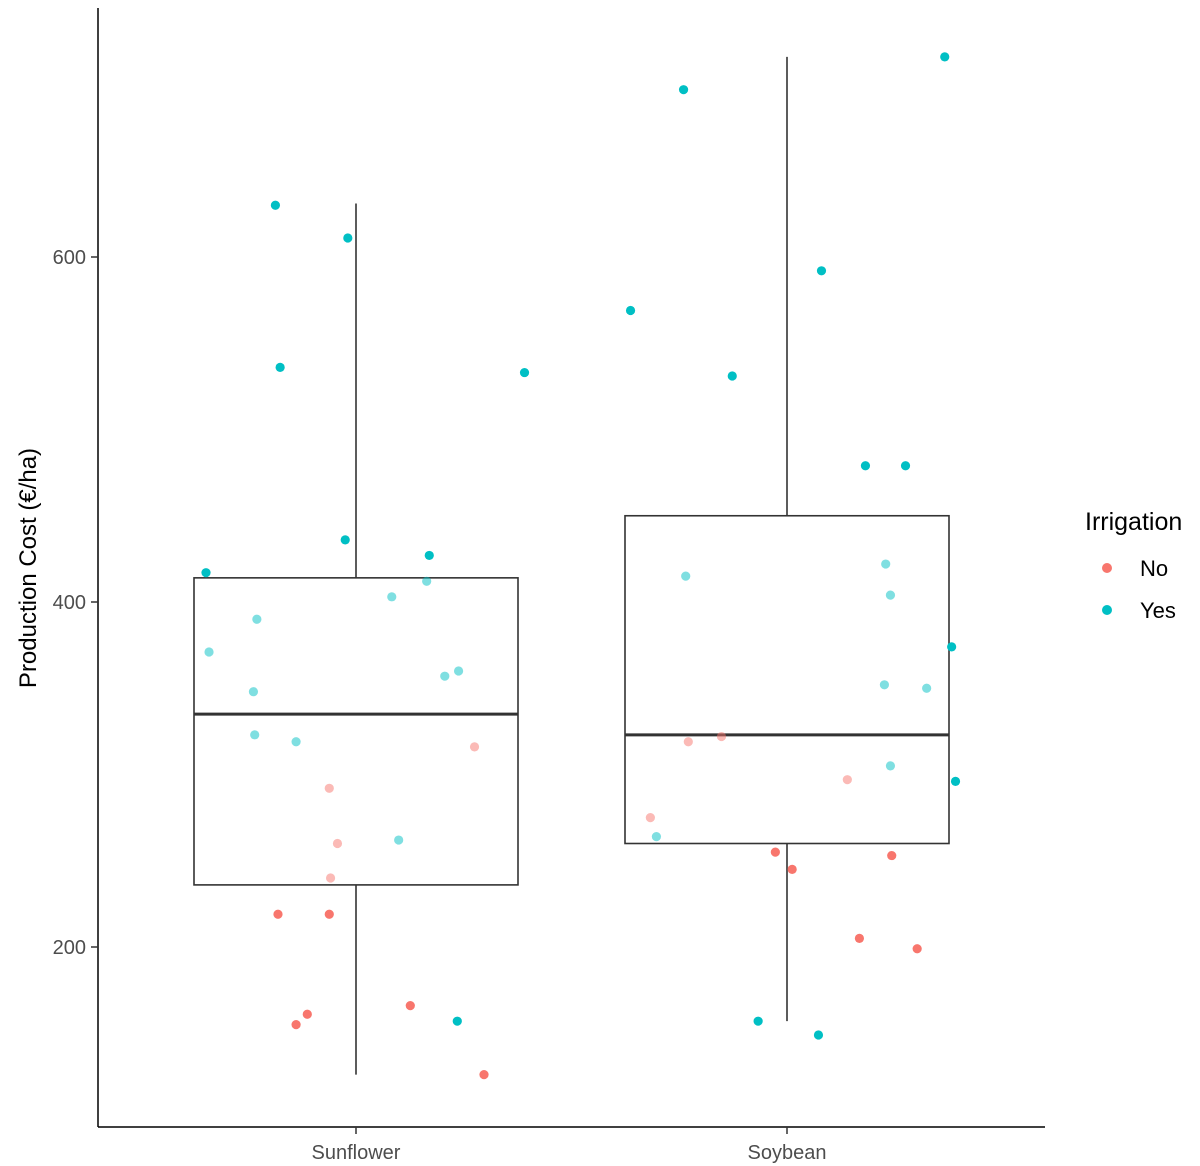 Image resolution: width=1200 pixels, height=1166 pixels. I want to click on legend: Irrigation No Yes, so click(1133, 565).